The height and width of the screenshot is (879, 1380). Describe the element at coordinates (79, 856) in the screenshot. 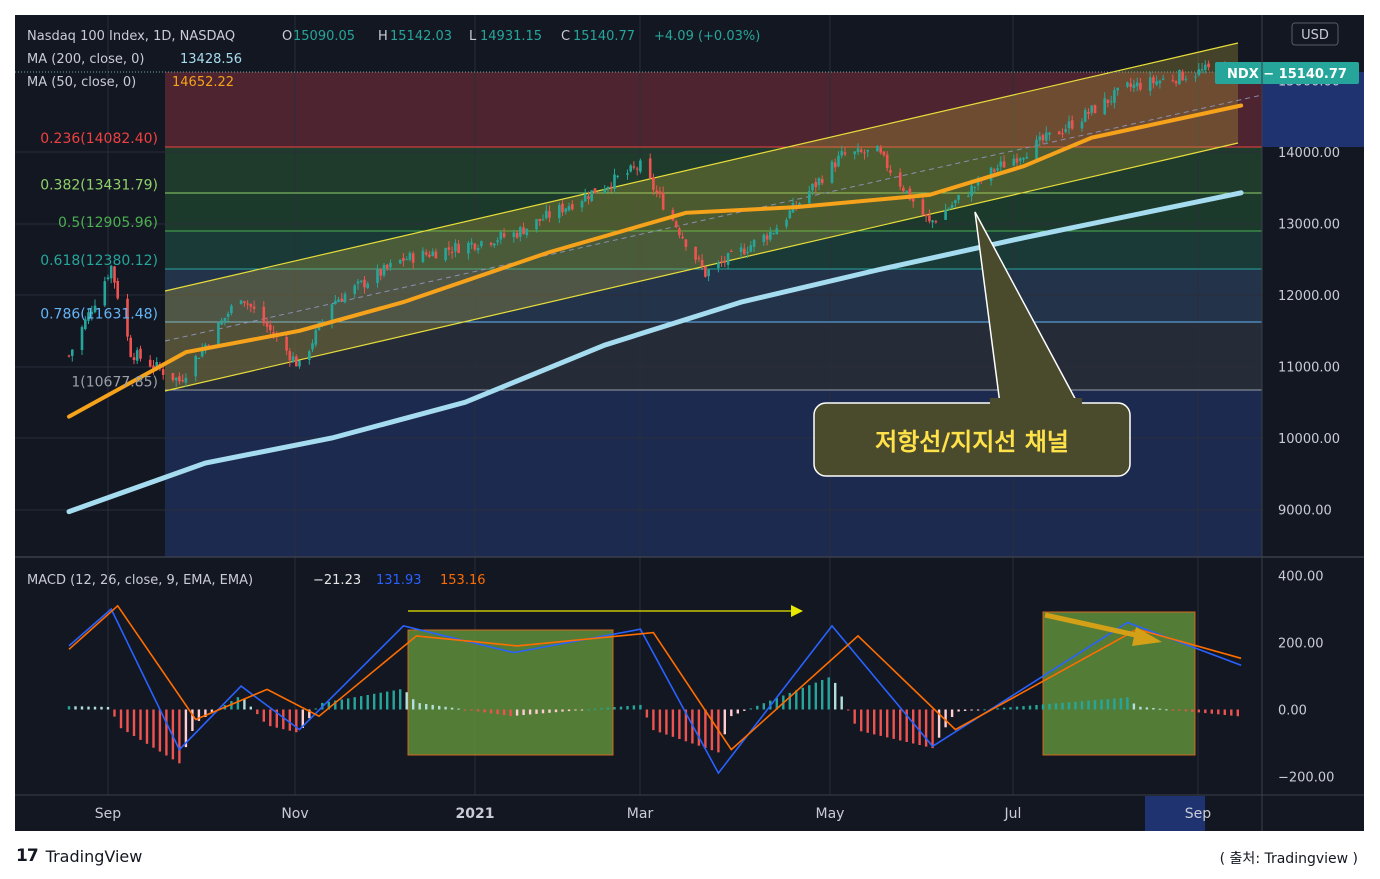

I see `tradingview-logo: 𝟭𝟳 TradingView` at that location.